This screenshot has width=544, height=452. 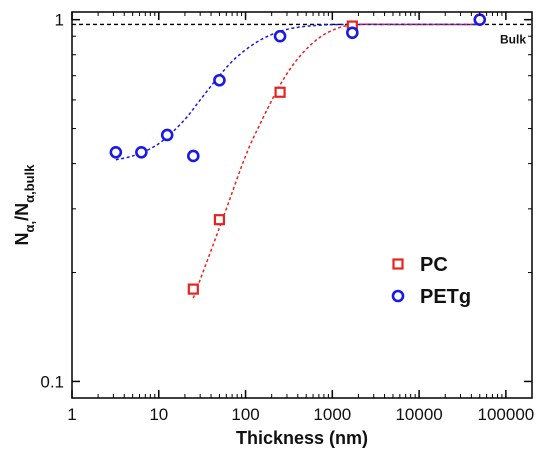 What do you see at coordinates (431, 281) in the screenshot?
I see `legend: PC PETg` at bounding box center [431, 281].